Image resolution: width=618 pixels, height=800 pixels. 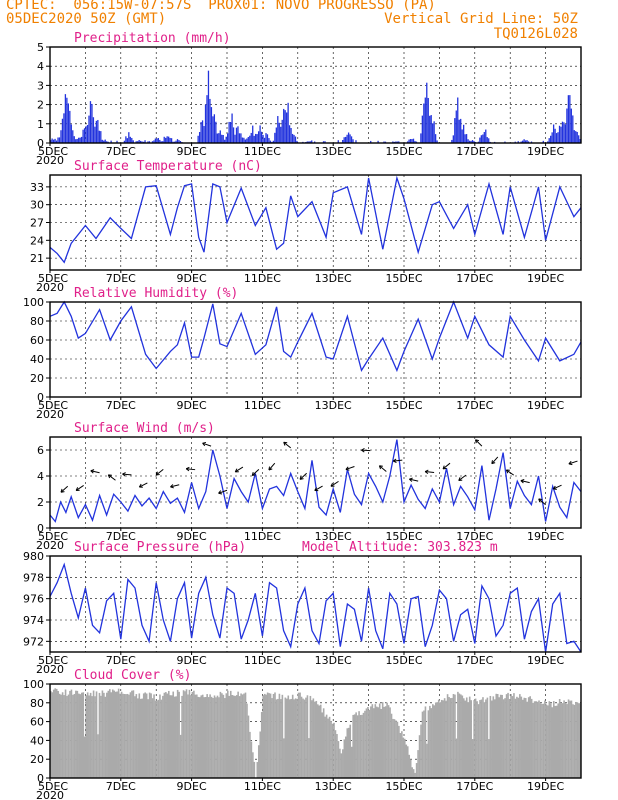 What do you see at coordinates (50, 287) in the screenshot?
I see `year-label: 2020` at bounding box center [50, 287].